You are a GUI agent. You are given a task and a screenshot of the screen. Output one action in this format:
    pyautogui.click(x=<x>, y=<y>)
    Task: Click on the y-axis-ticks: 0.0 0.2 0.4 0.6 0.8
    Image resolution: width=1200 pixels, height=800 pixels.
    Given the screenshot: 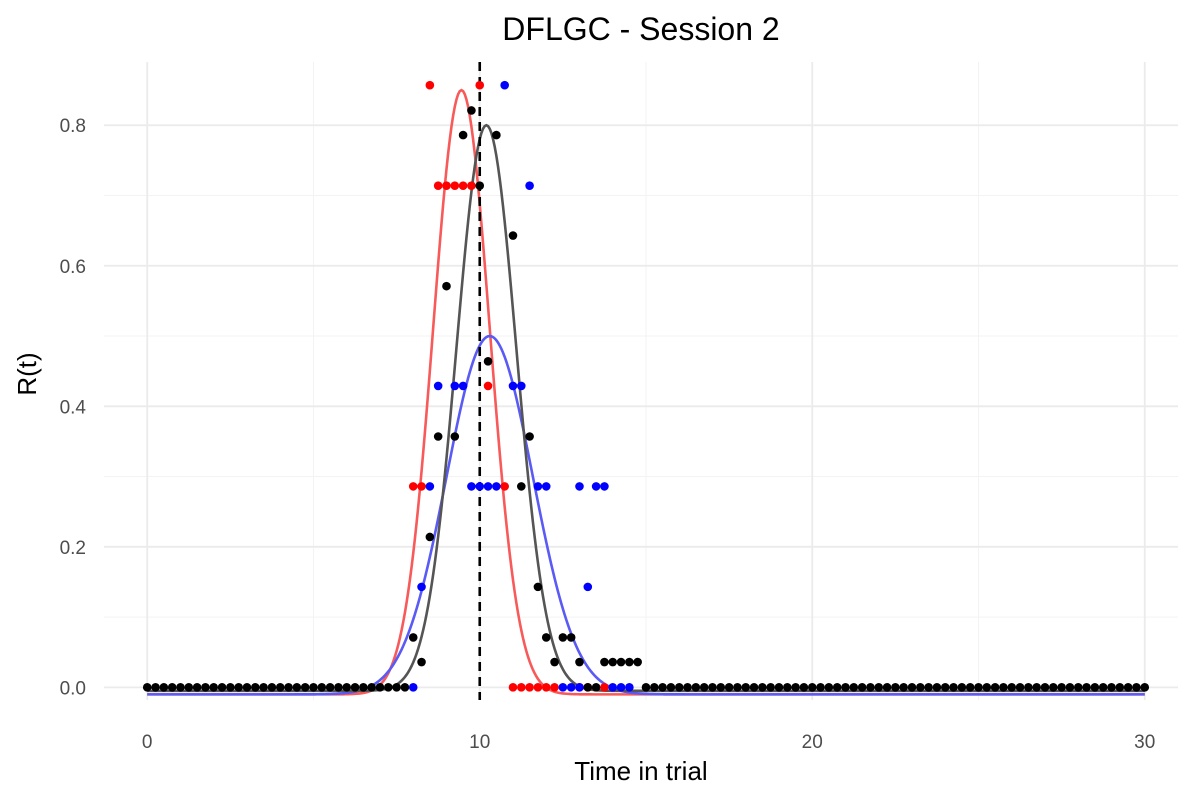 What is the action you would take?
    pyautogui.click(x=73, y=407)
    